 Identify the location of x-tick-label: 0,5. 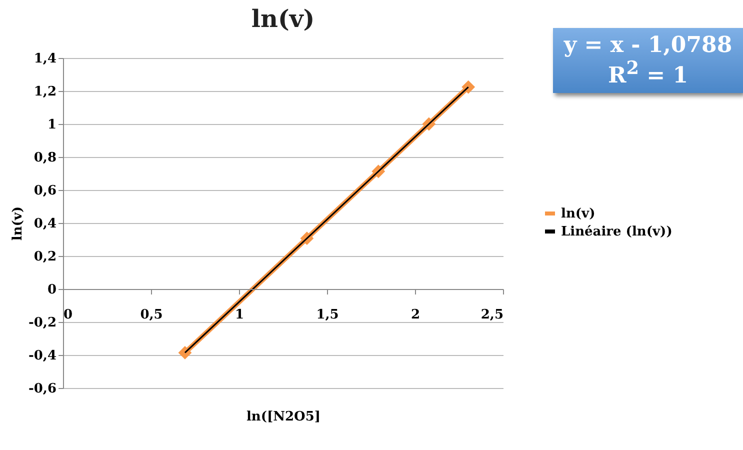
(151, 315).